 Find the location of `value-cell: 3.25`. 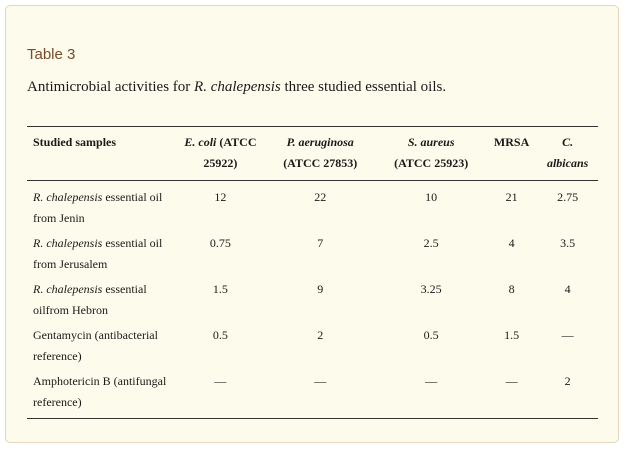

value-cell: 3.25 is located at coordinates (431, 289).